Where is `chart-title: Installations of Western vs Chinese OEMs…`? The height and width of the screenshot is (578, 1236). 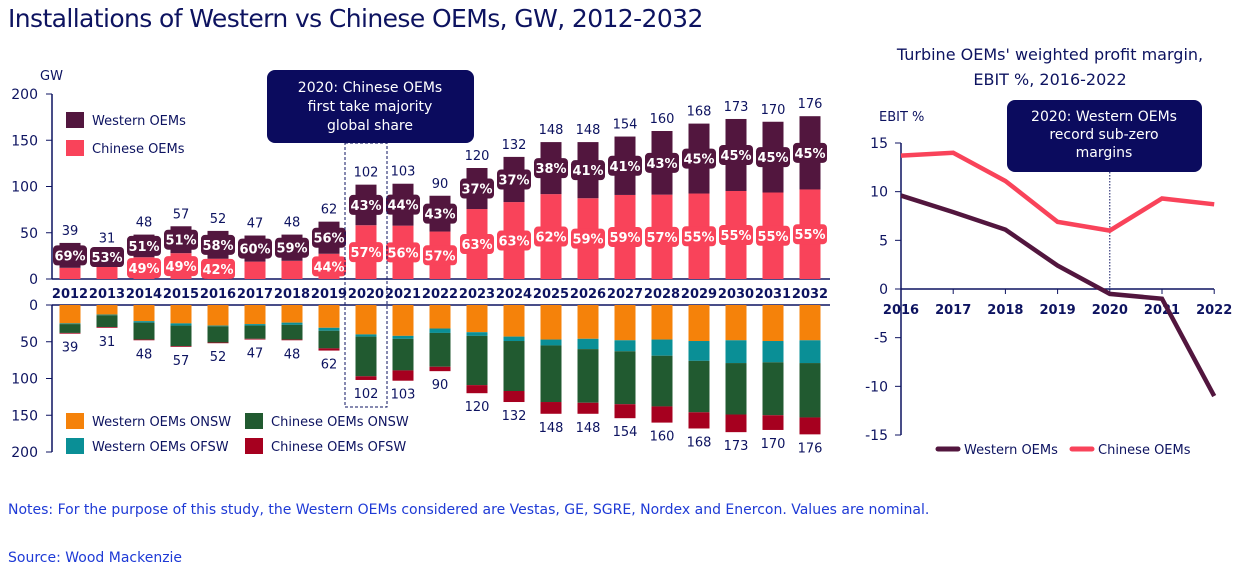
chart-title: Installations of Western vs Chinese OEMs… is located at coordinates (355, 18).